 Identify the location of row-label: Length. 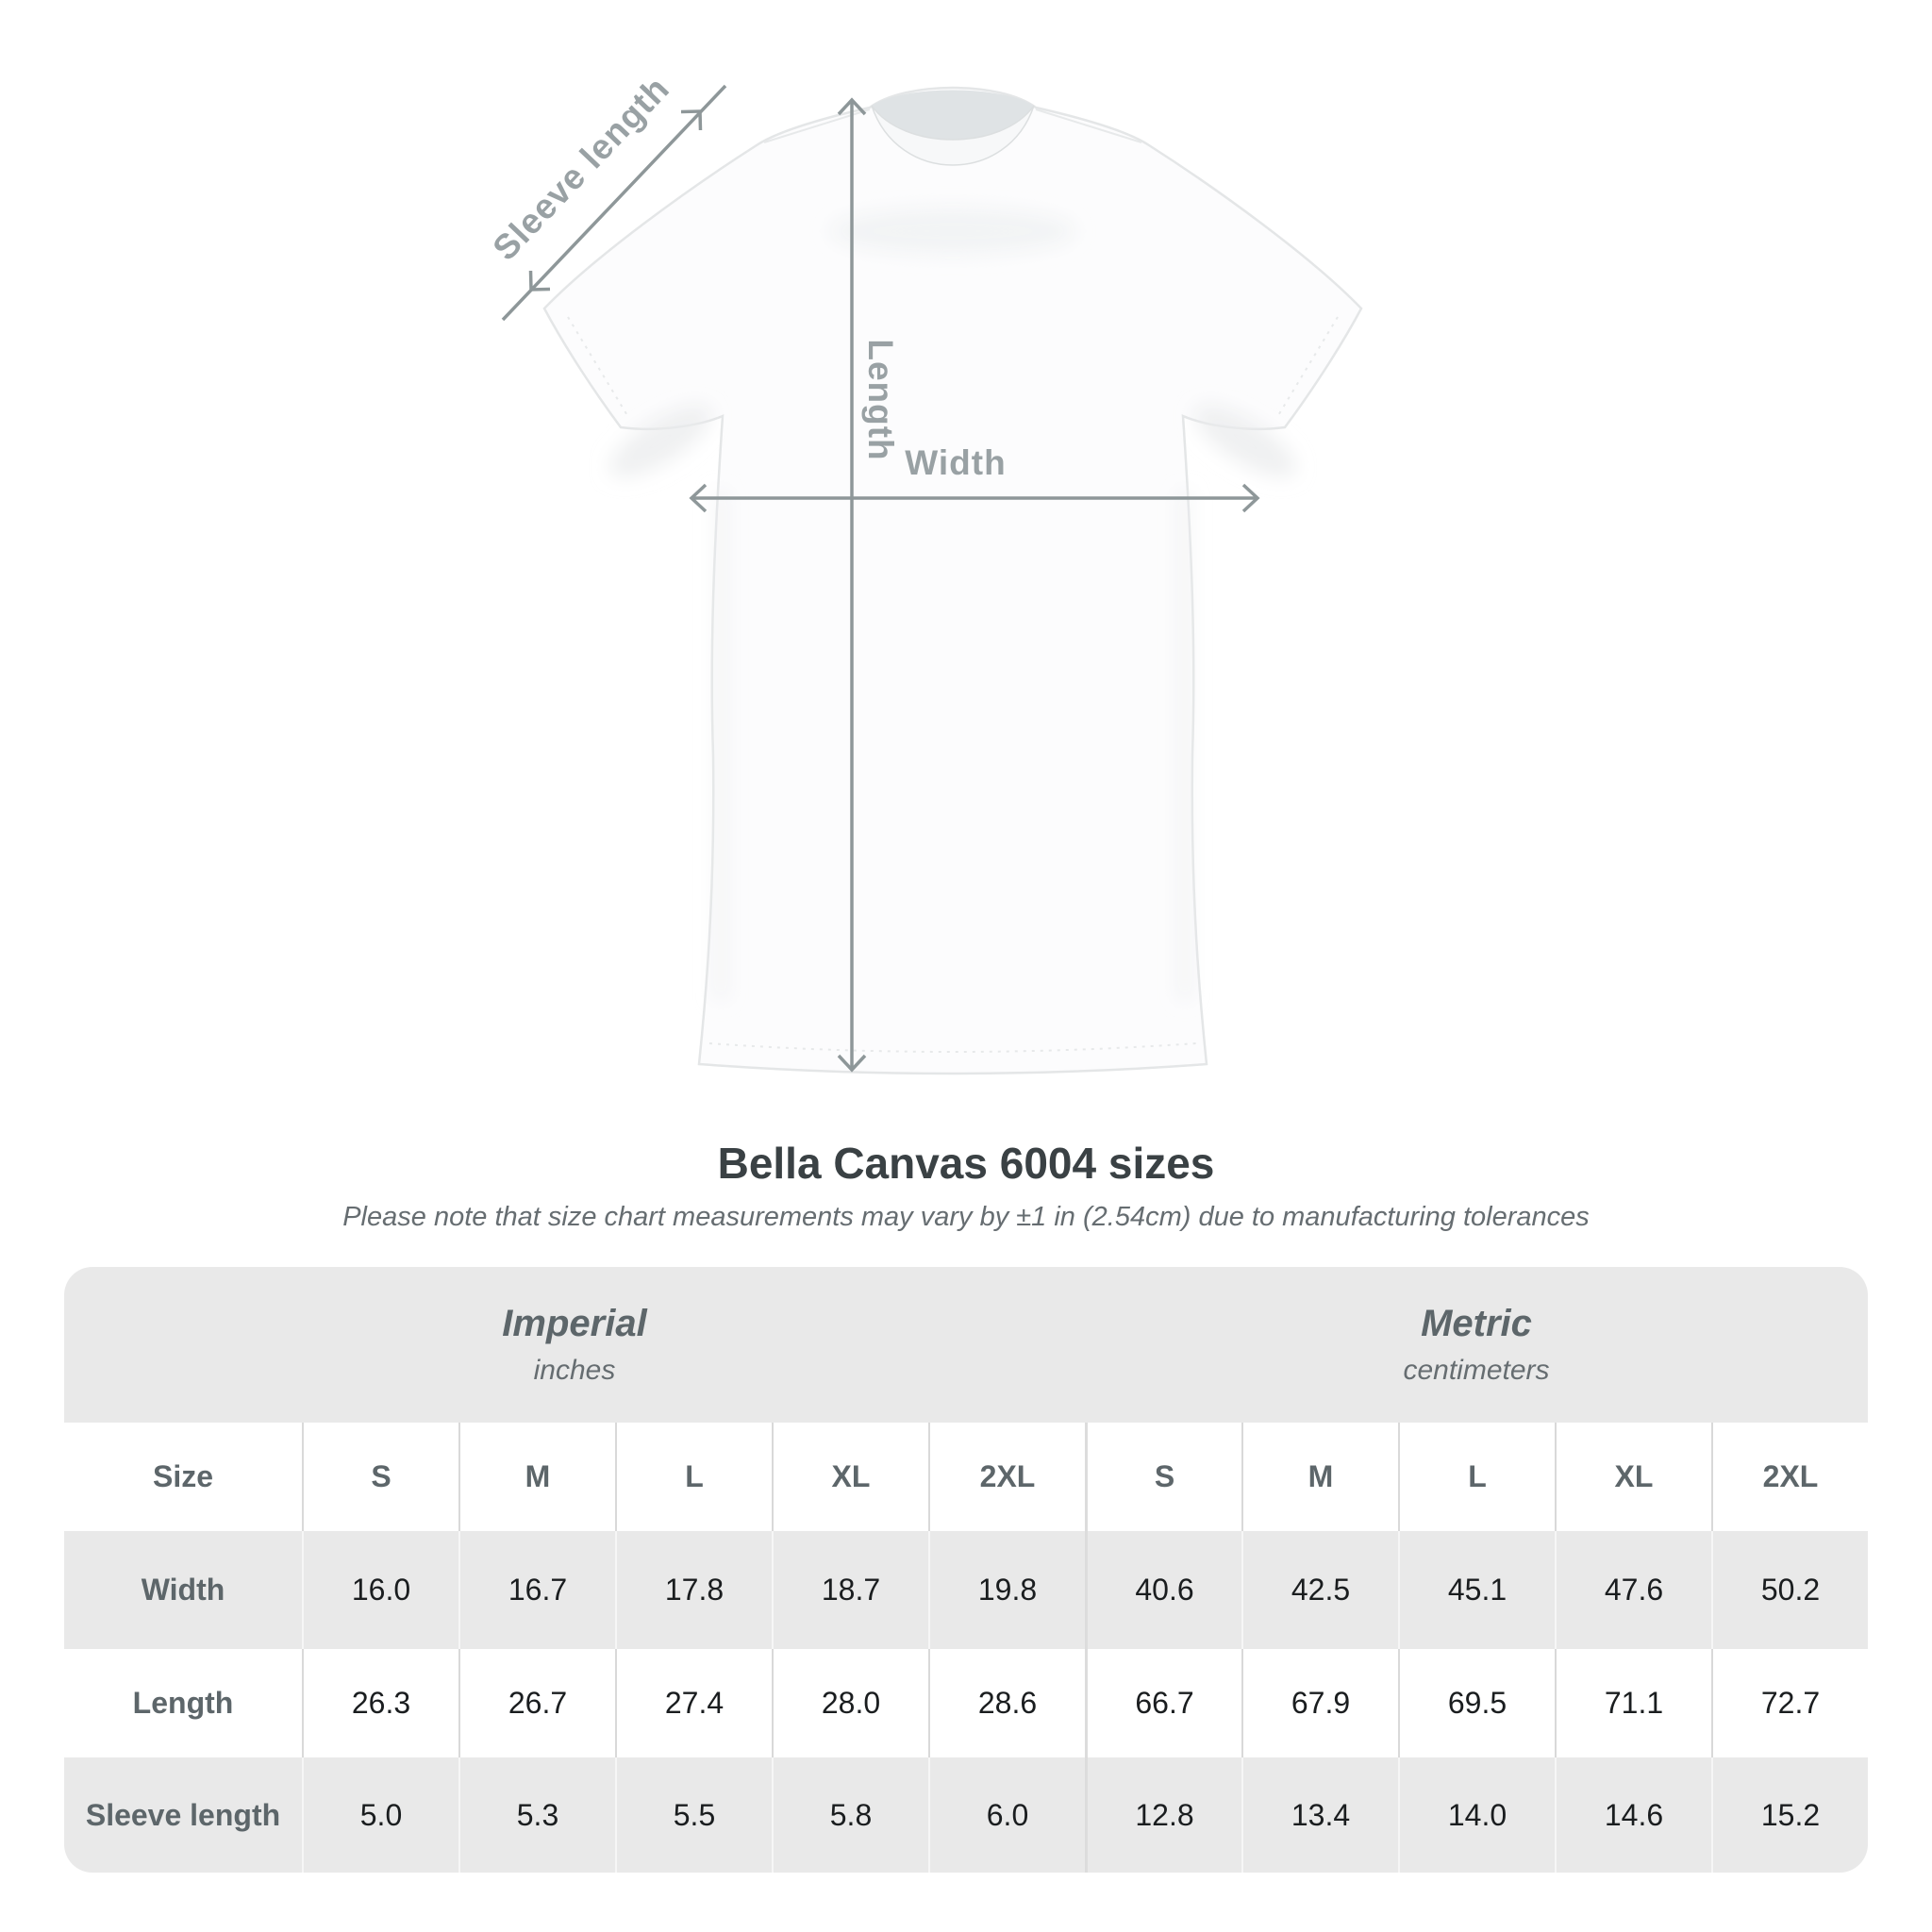
(183, 1703).